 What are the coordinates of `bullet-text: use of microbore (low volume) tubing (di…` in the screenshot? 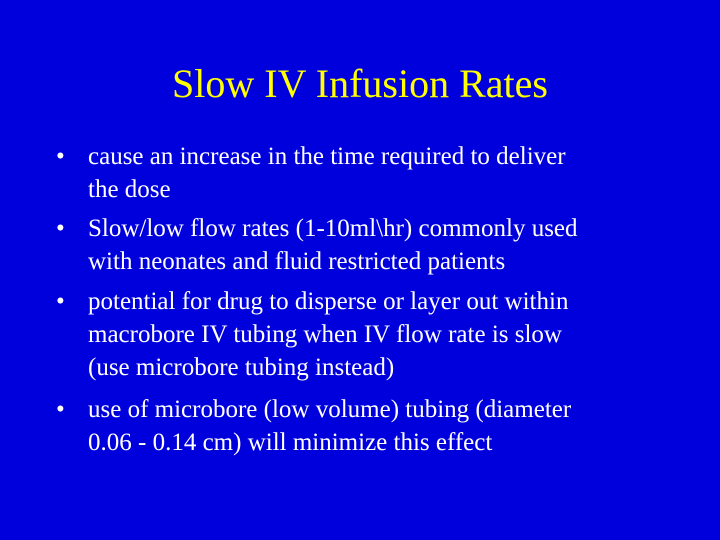 It's located at (330, 409).